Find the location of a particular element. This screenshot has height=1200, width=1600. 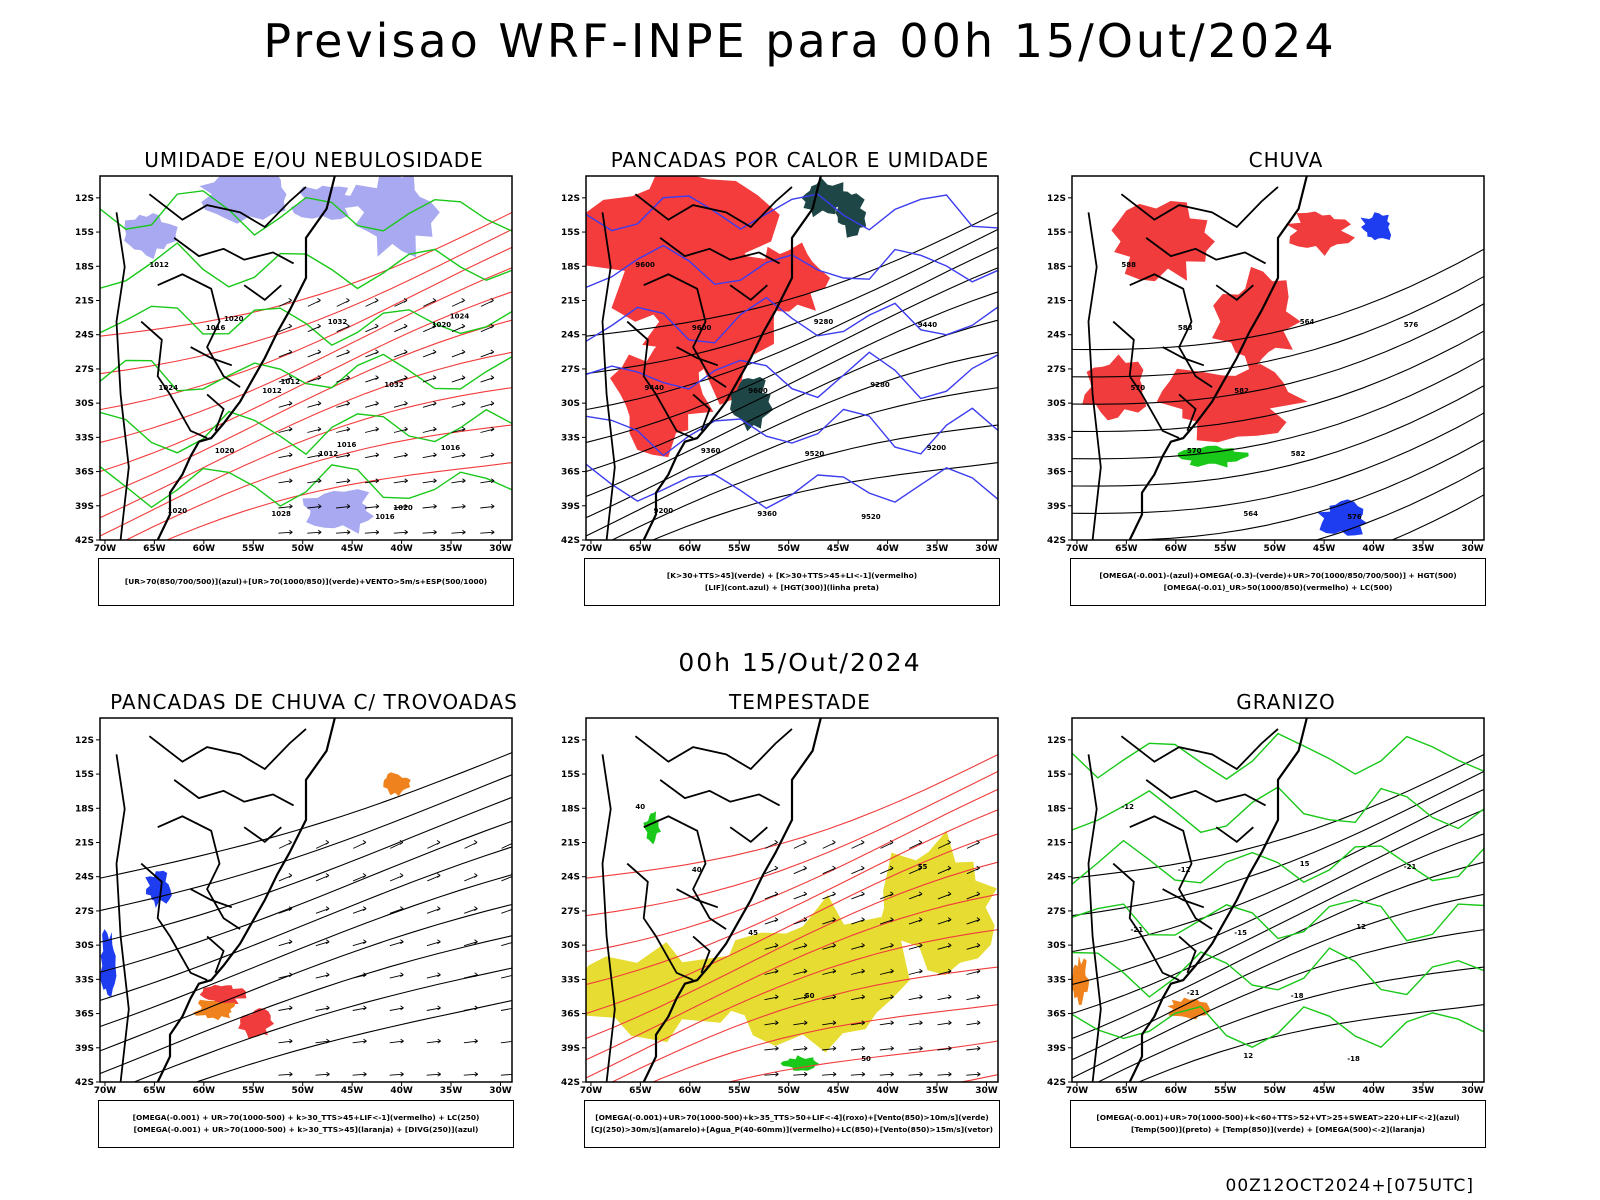

contour-label: 588 is located at coordinates (1185, 328).